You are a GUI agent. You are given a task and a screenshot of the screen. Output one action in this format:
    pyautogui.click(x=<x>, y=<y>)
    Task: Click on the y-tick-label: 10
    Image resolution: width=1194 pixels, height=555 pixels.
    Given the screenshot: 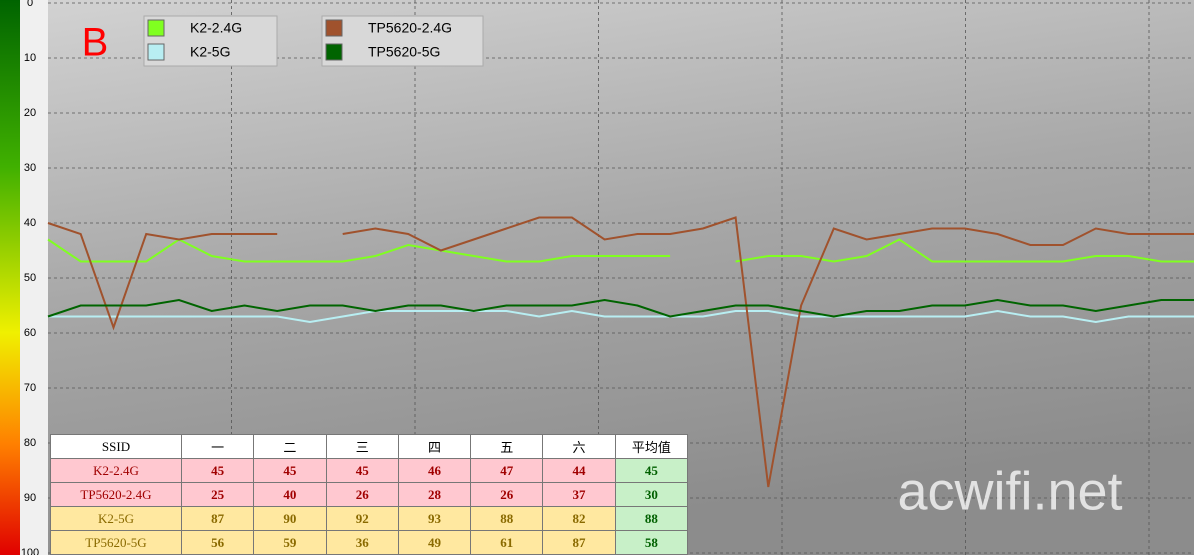 What is the action you would take?
    pyautogui.click(x=30, y=58)
    